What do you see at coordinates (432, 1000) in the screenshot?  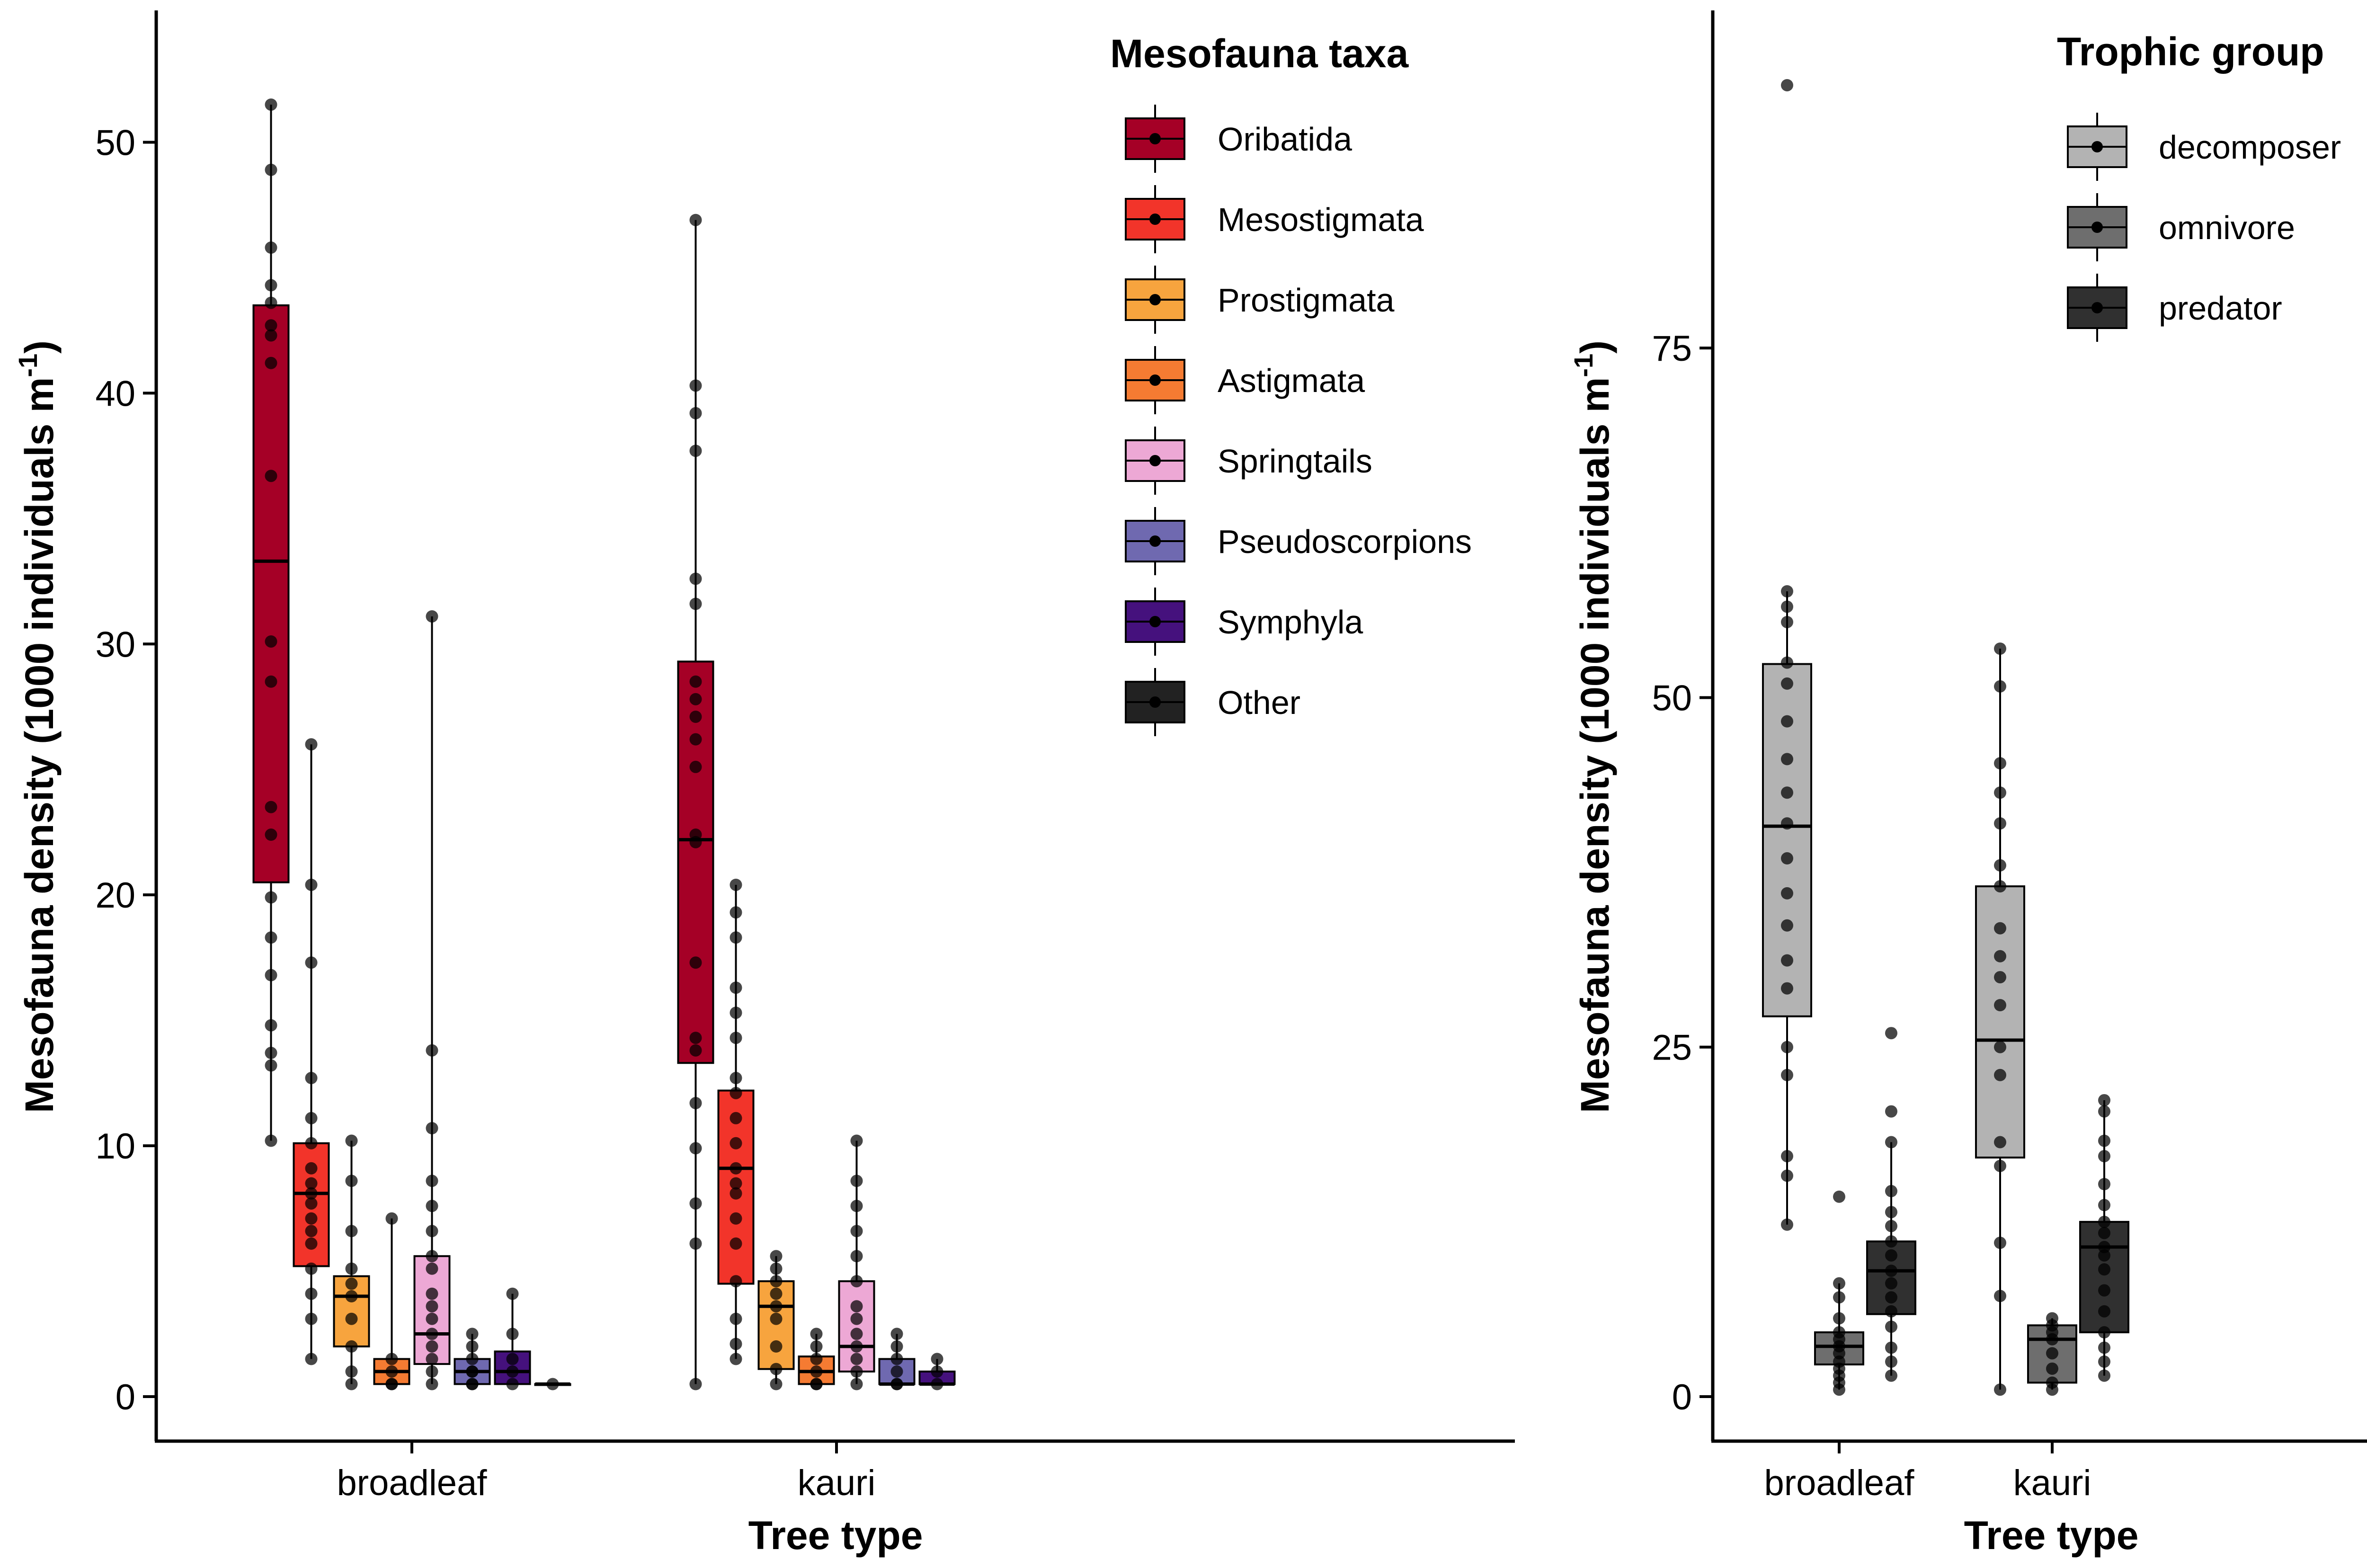 I see `boxplot-springtails-broadleaf` at bounding box center [432, 1000].